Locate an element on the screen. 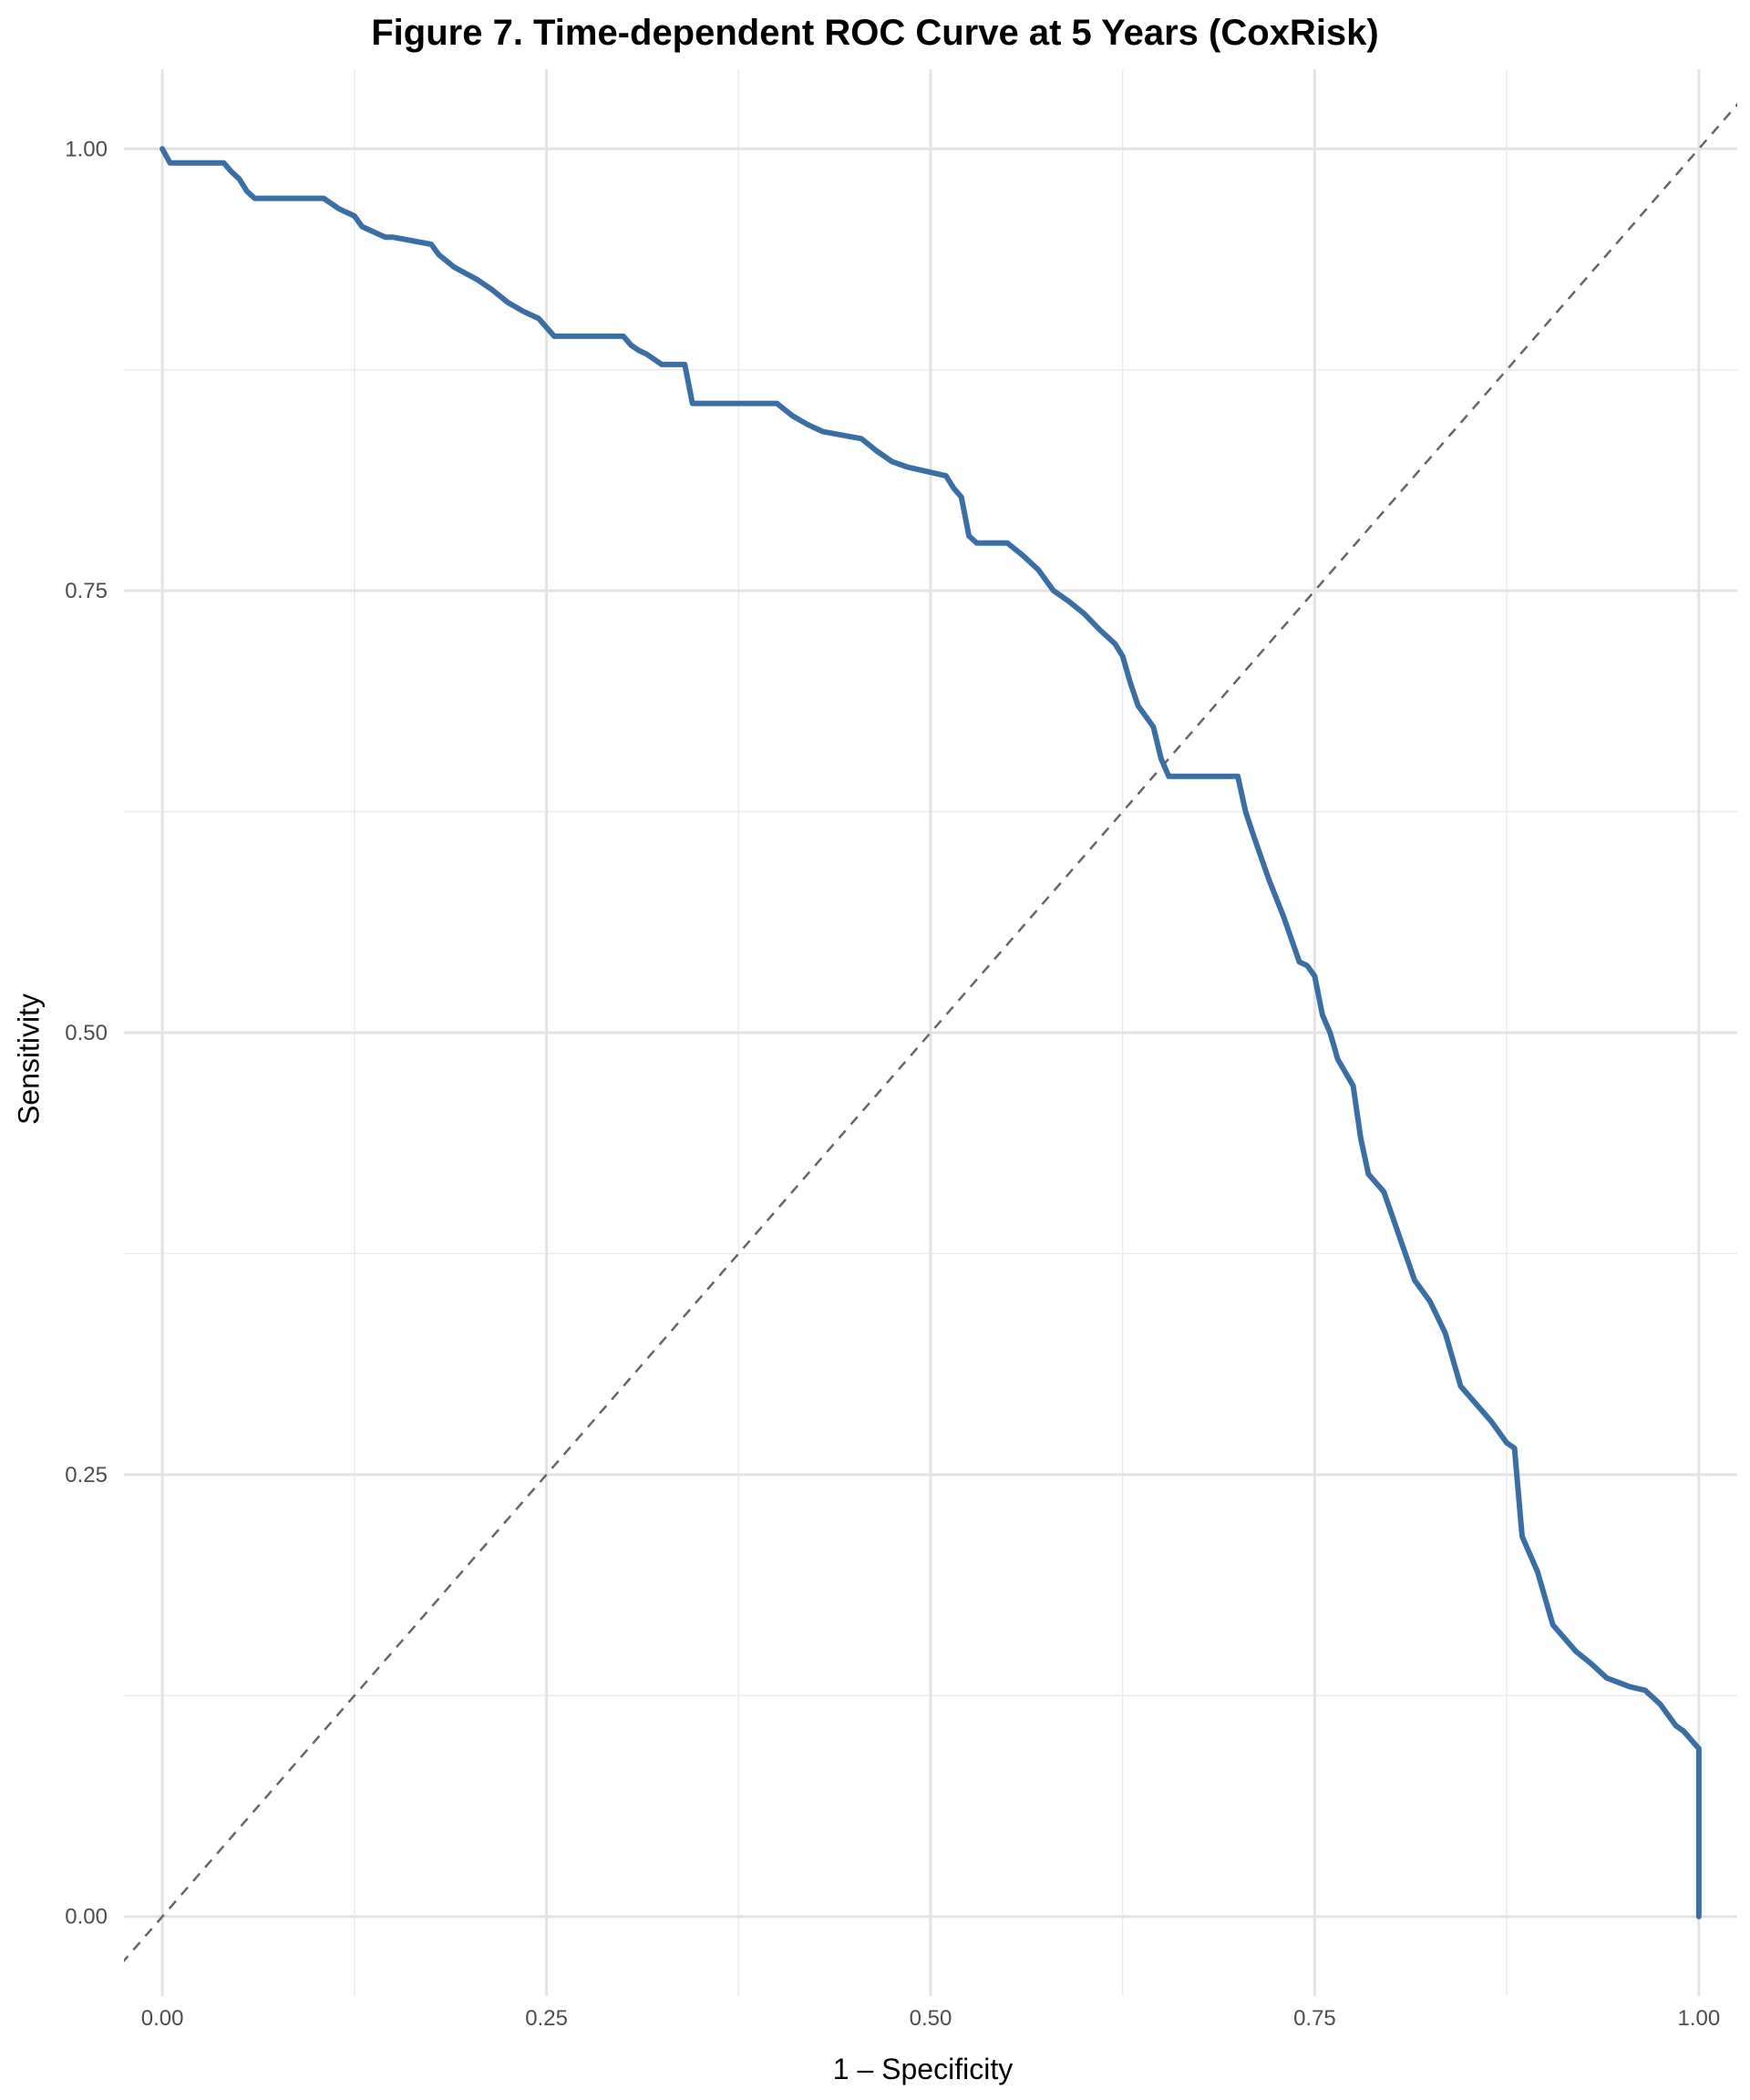 The width and height of the screenshot is (1750, 2100). y-axis-ticks: 0.00 0.25 0.50 0.75 1.00 is located at coordinates (86, 1033).